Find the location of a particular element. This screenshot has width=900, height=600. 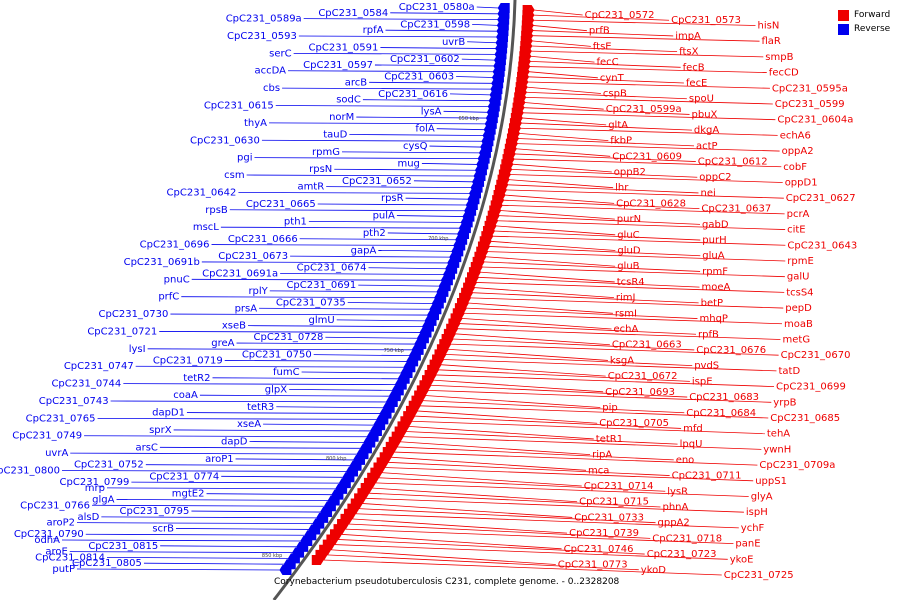

reverse-gene-label: CpC231_0815 is located at coordinates (123, 546).